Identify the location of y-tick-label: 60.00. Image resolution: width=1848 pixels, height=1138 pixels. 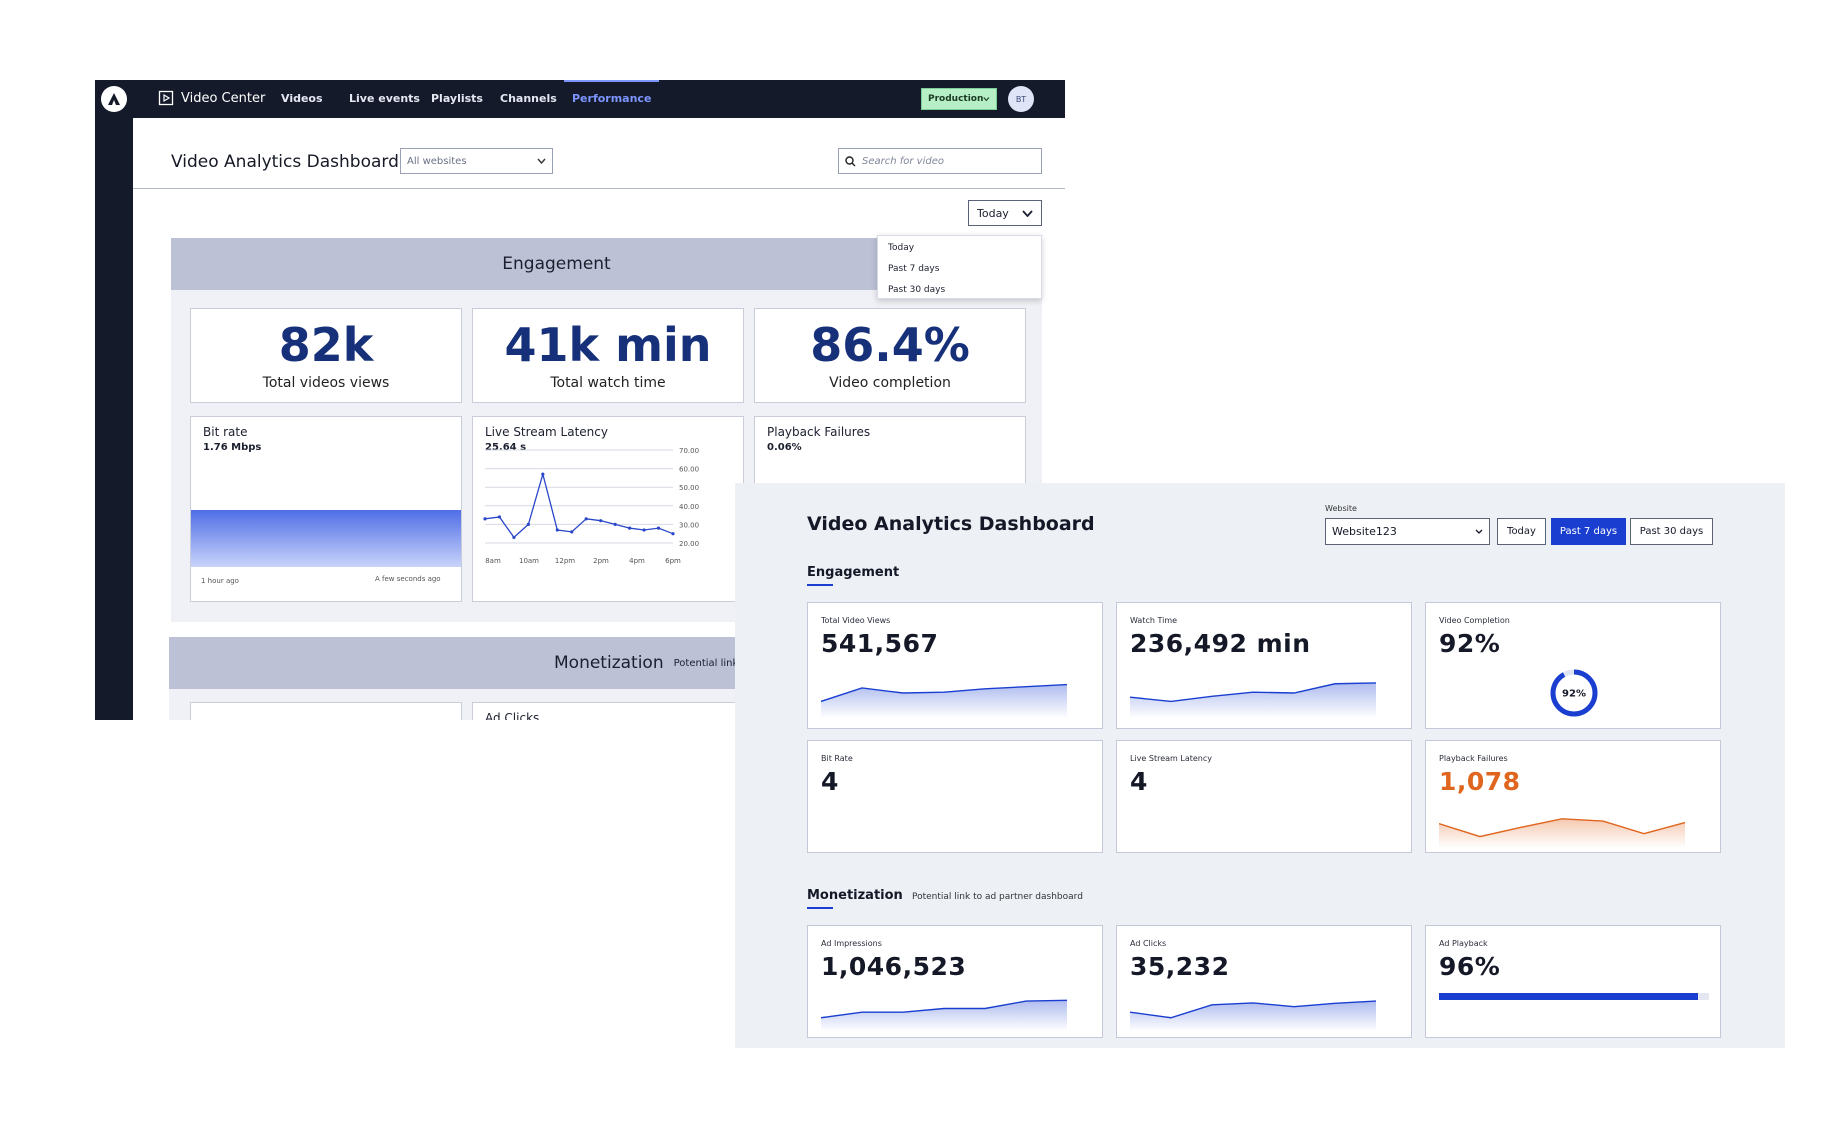
(689, 470).